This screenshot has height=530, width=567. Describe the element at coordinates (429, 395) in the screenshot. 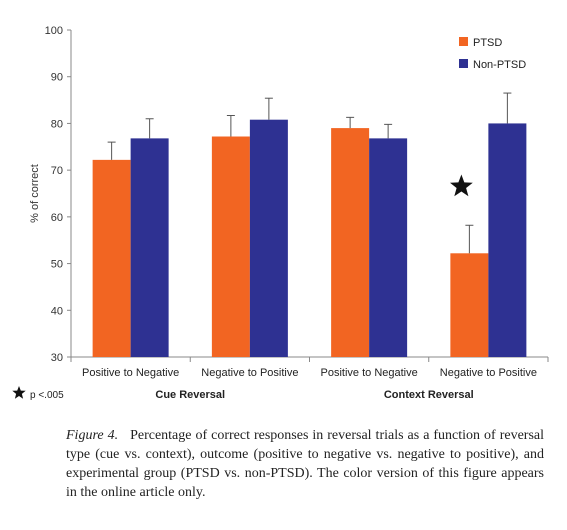

I see `group-label: Context Reversal` at that location.